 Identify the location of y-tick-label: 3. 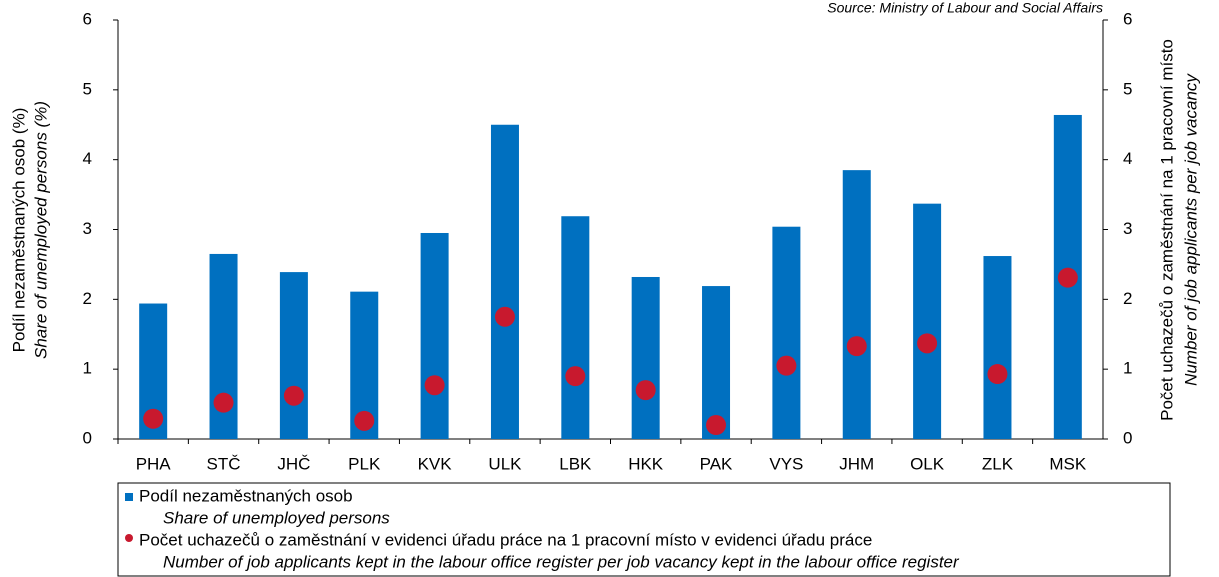
(87, 228).